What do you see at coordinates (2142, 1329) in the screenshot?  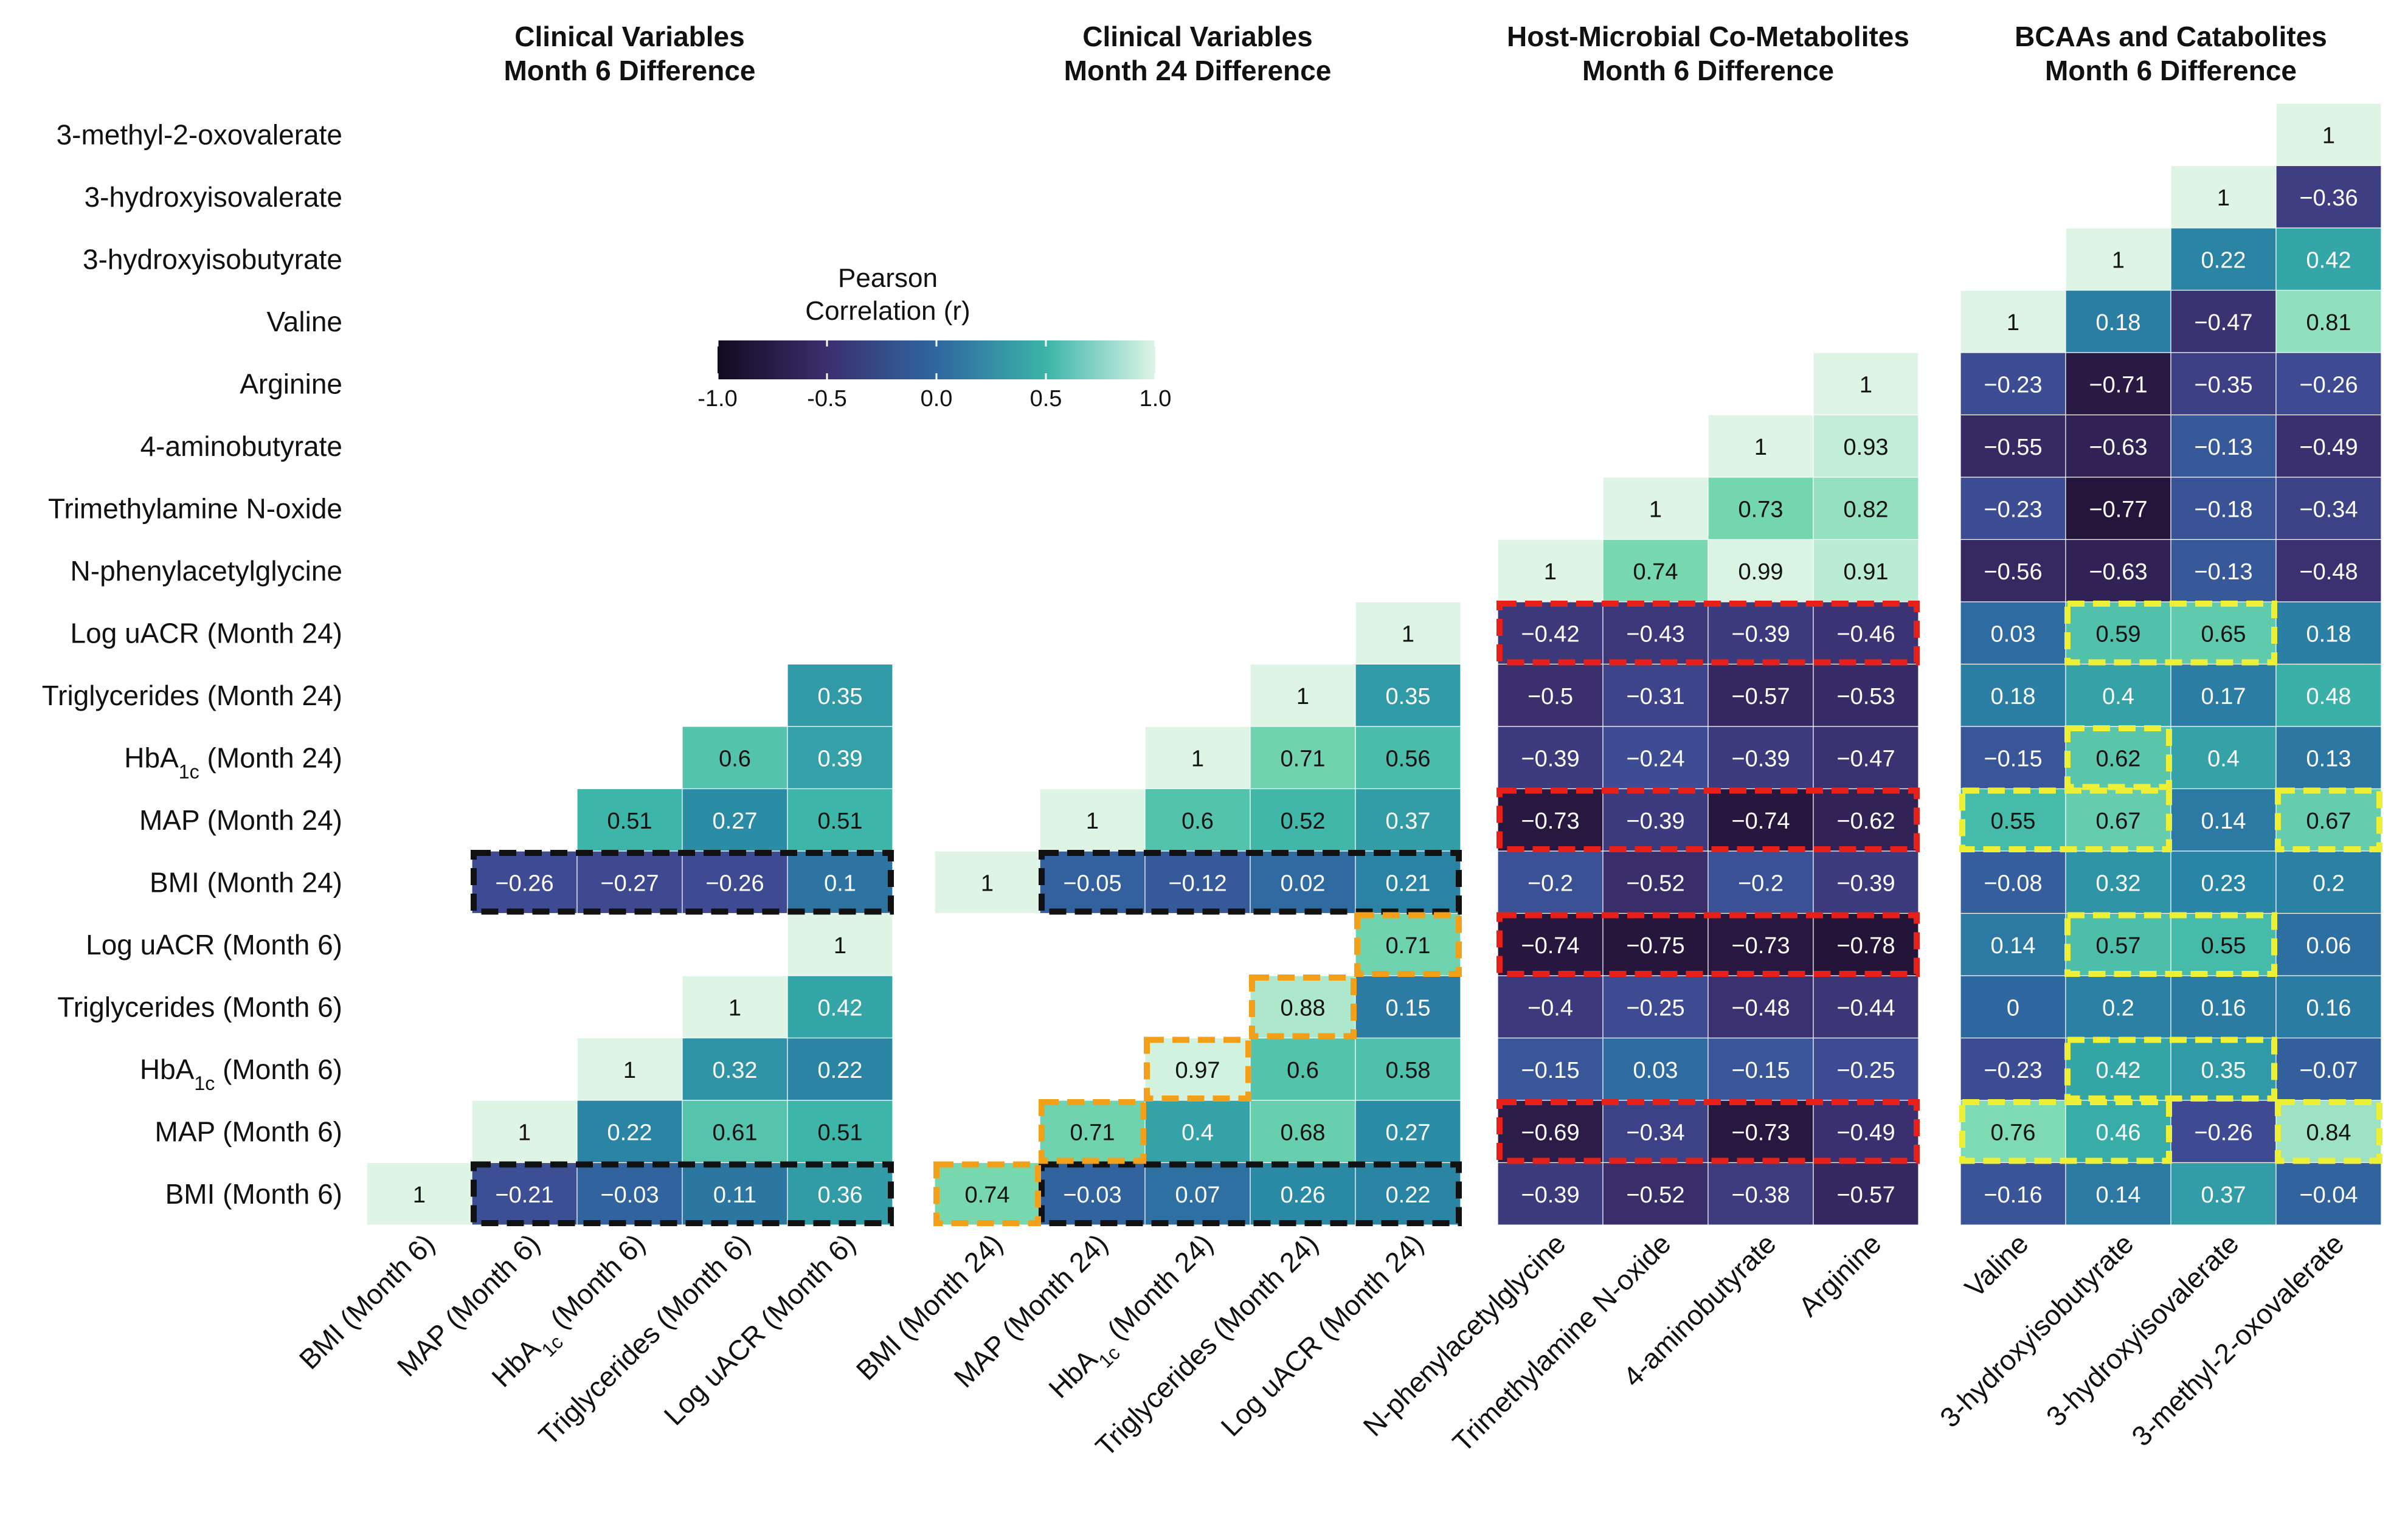 I see `column-label-3-hydroxyisovalerate: 3-hydroxyisovalerate` at bounding box center [2142, 1329].